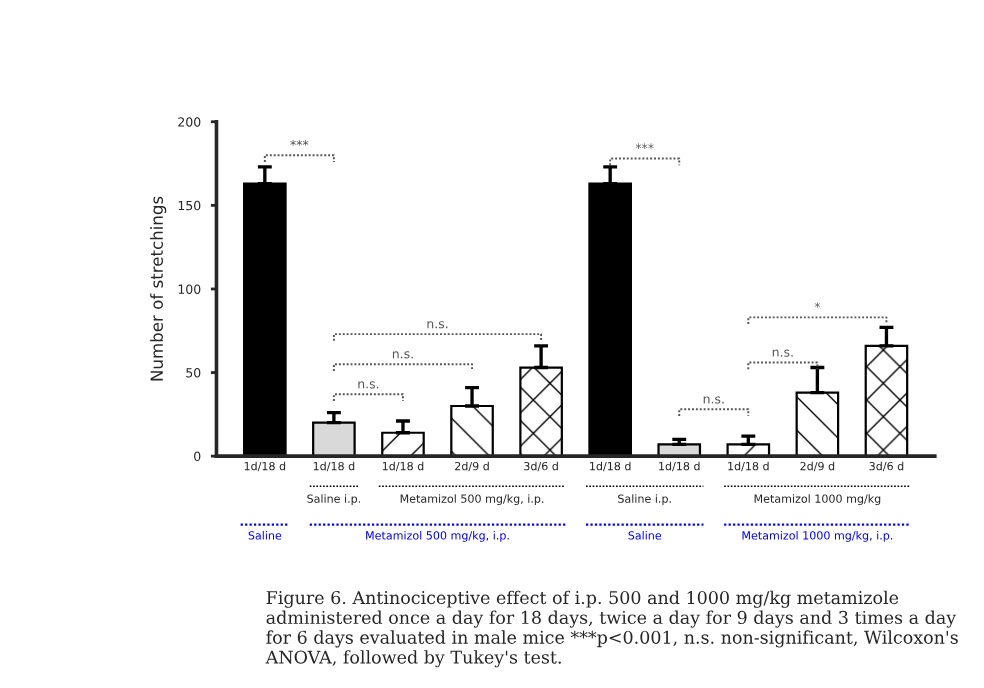  Describe the element at coordinates (611, 629) in the screenshot. I see `caption: Figure 6. Antinociceptive effect of i.p. 500 and 1000 mg/kg metamizole administered once a day for 18 days, twice a day for 9 days and 3 times a day for 6 days evaluated in male mice ***p<0.001, n.s. non-significant, Wilcoxon's ANOVA, followed by Tukey's test.` at that location.